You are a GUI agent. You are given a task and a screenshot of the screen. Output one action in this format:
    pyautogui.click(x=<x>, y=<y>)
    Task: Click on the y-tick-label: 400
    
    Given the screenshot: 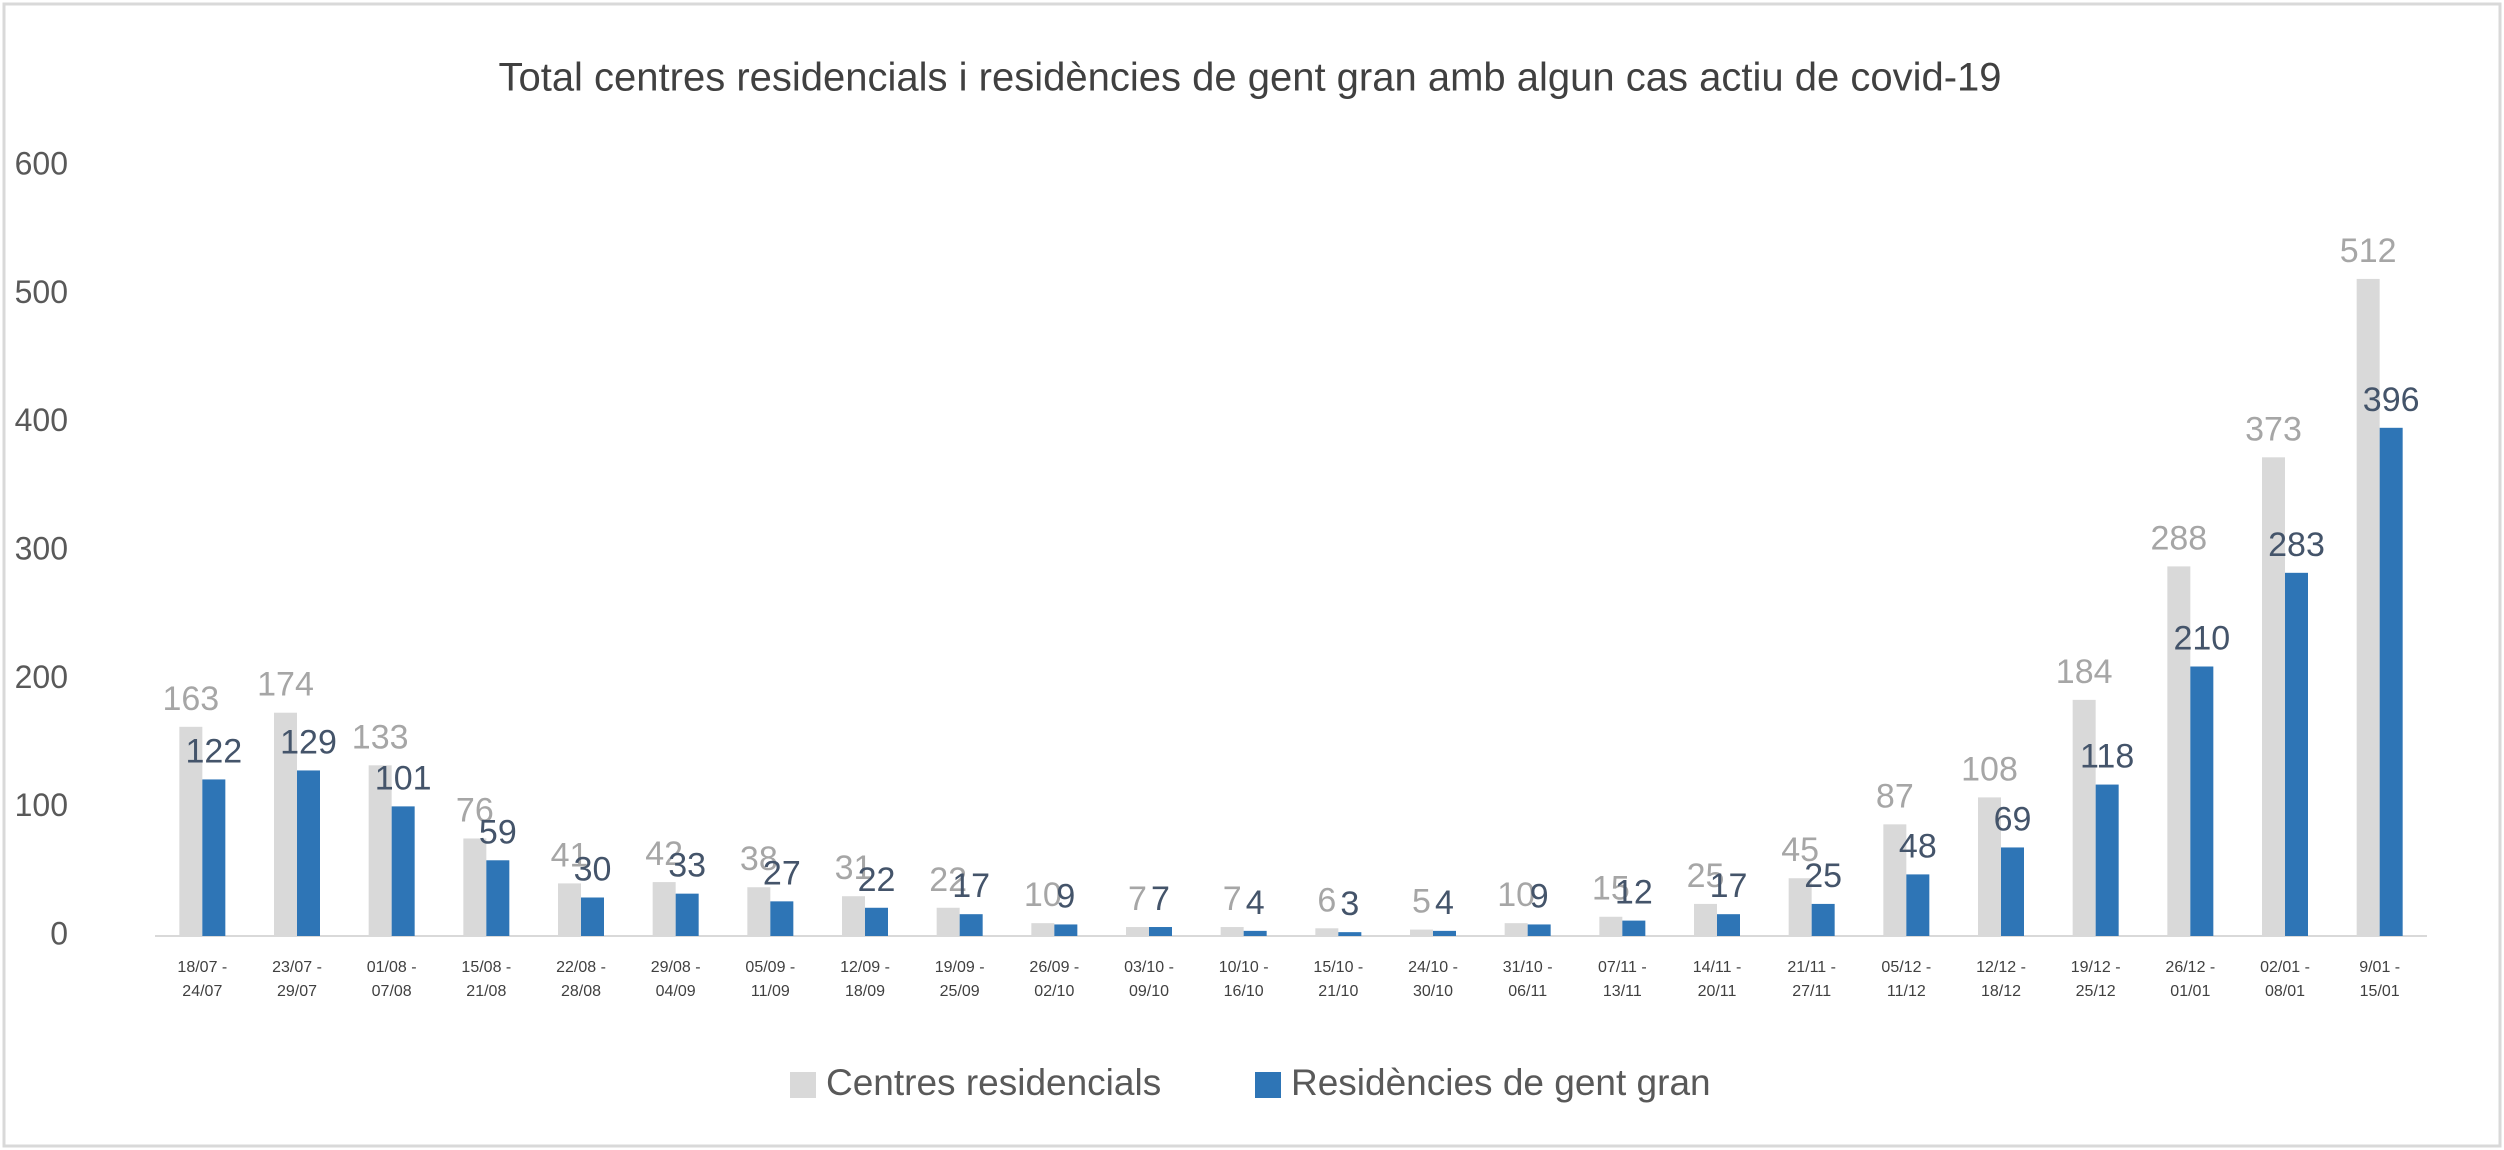 What is the action you would take?
    pyautogui.click(x=41, y=420)
    